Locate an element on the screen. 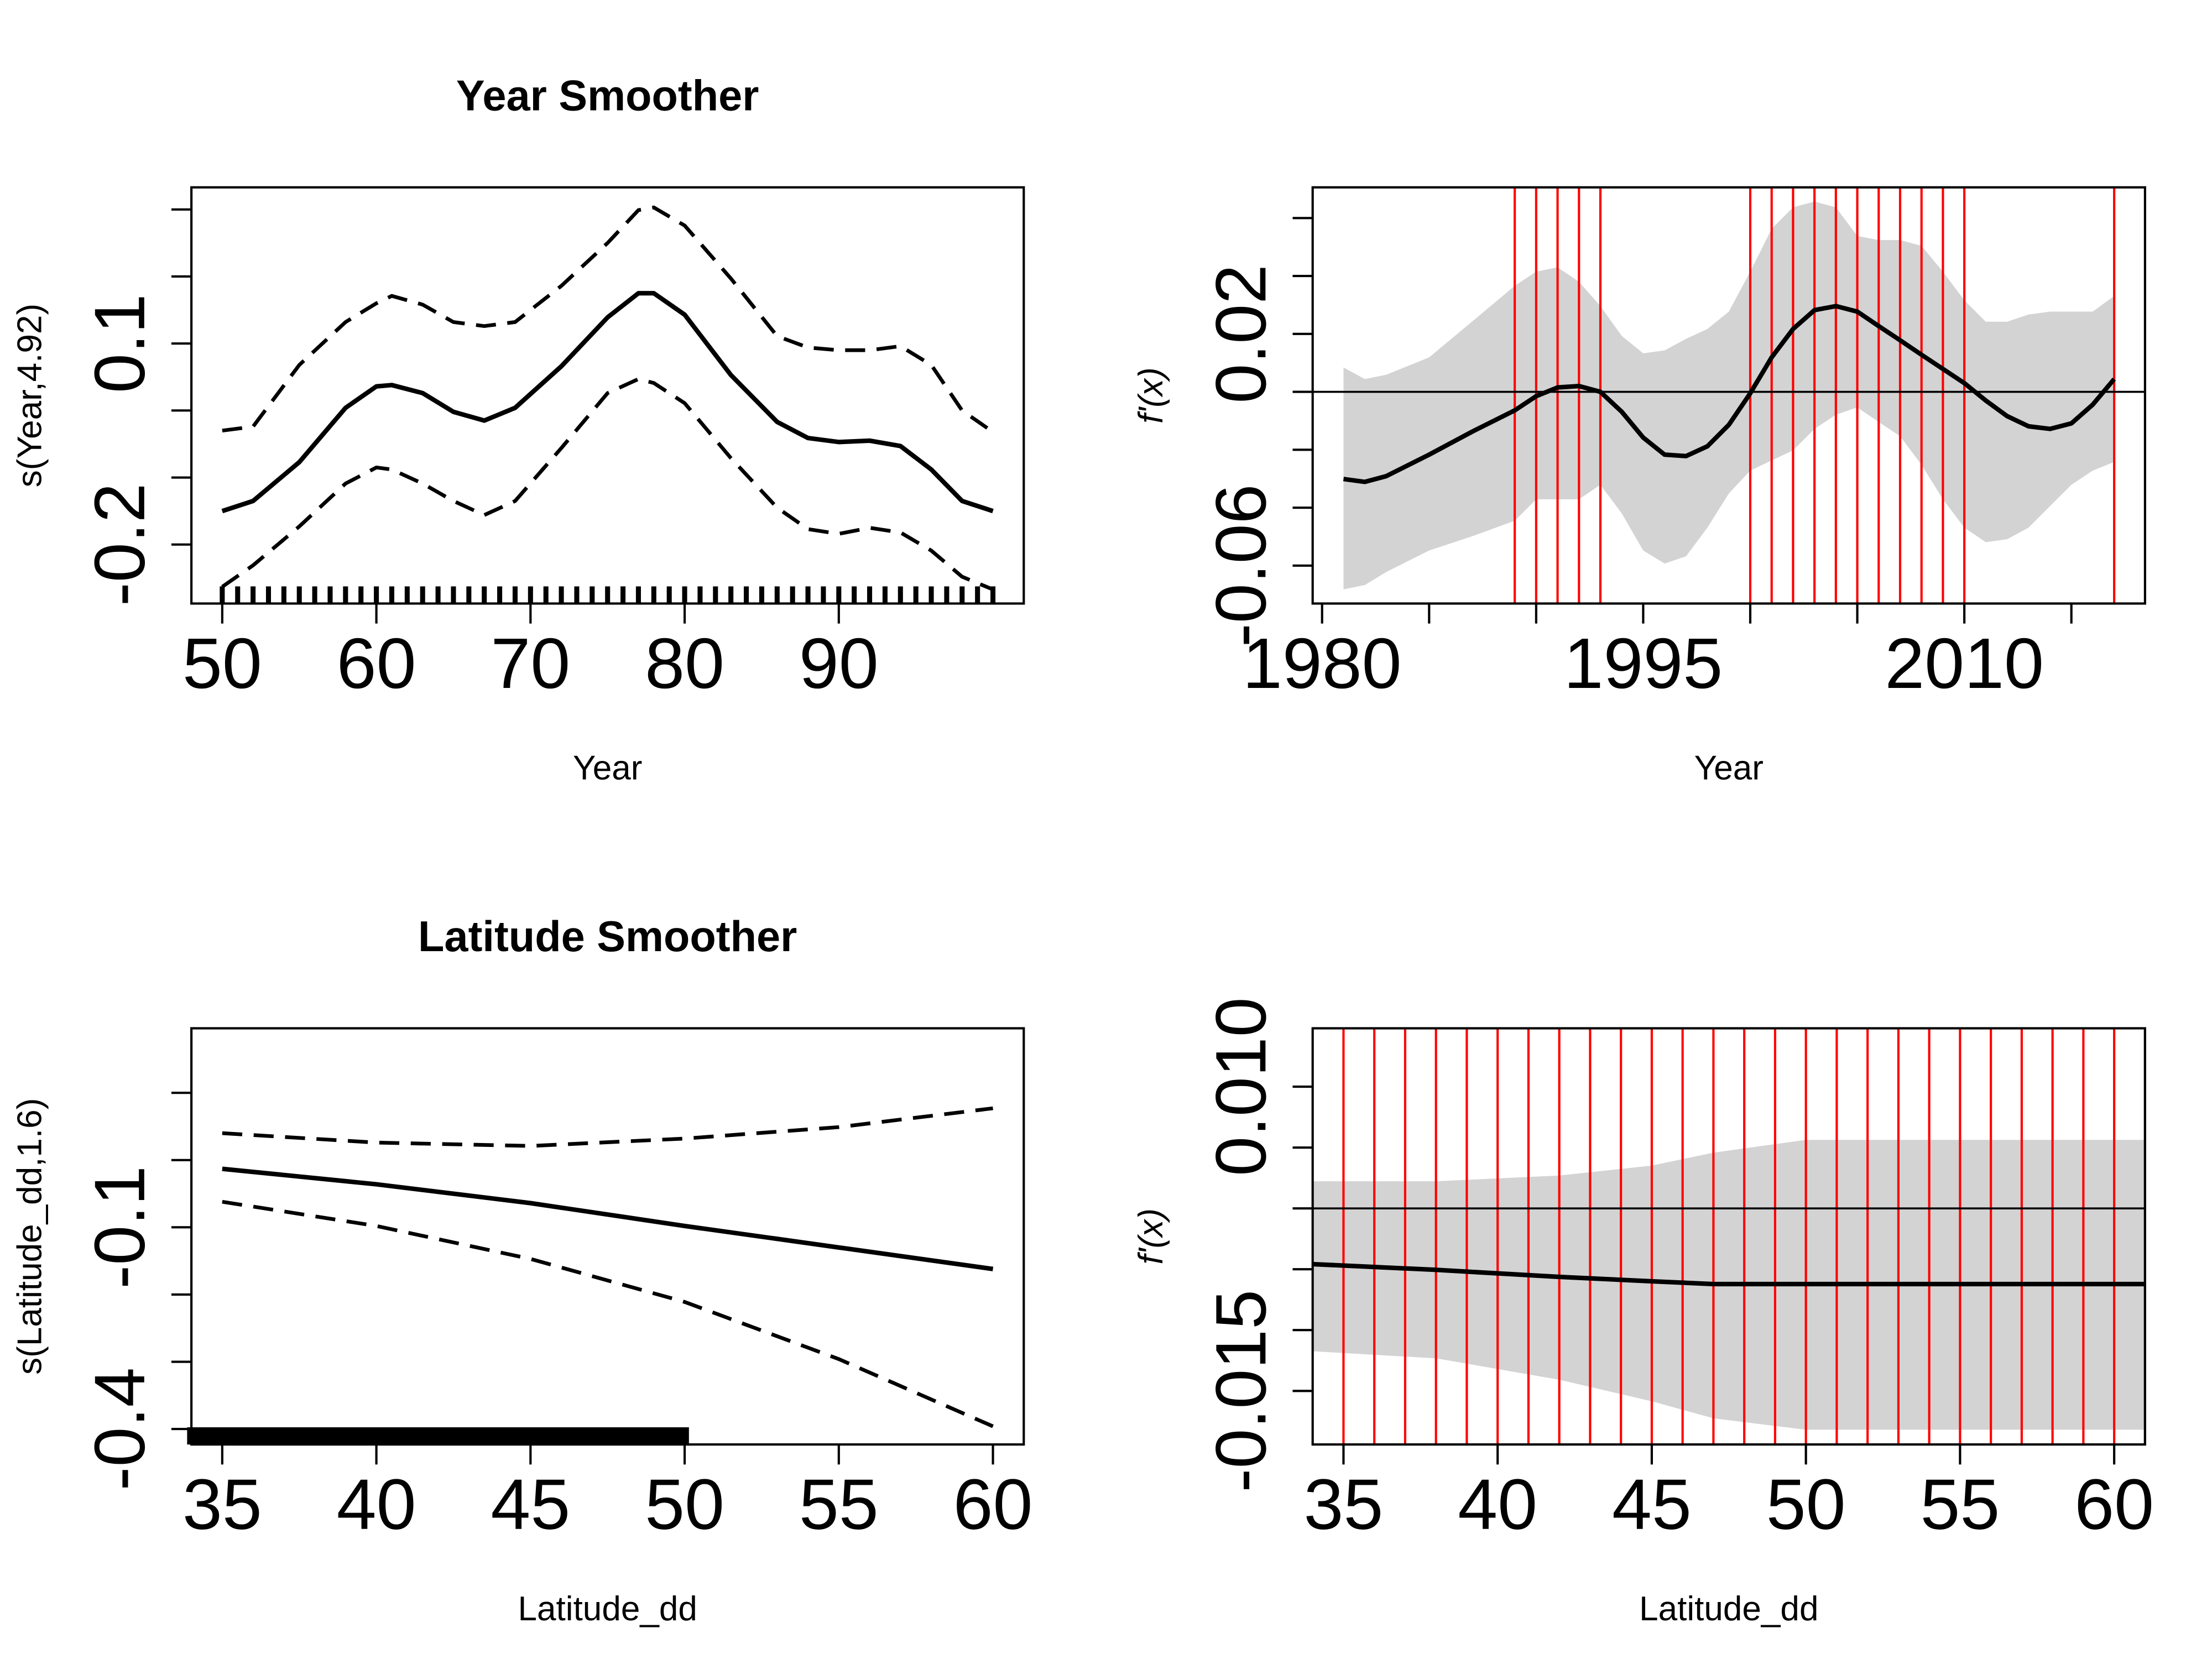  confidence-band is located at coordinates (1729, 395).